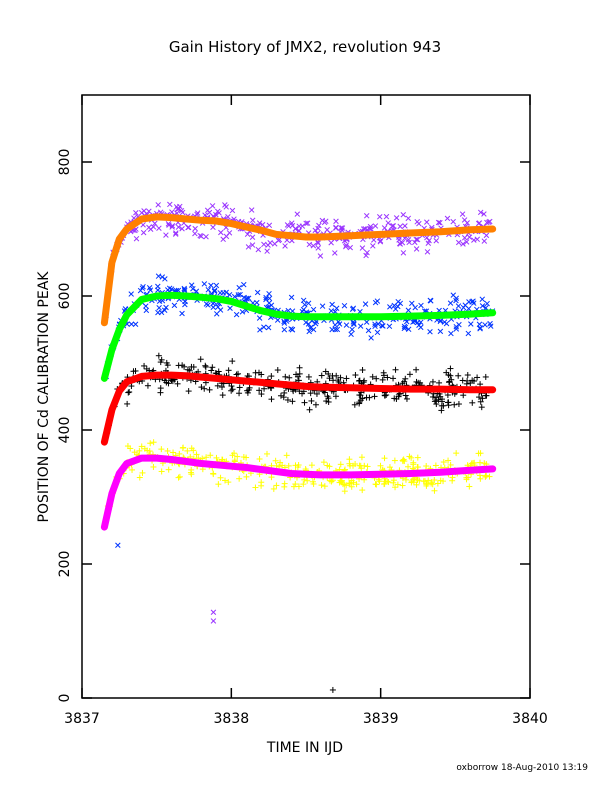 This screenshot has height=792, width=612. I want to click on fit-curve, so click(298, 270).